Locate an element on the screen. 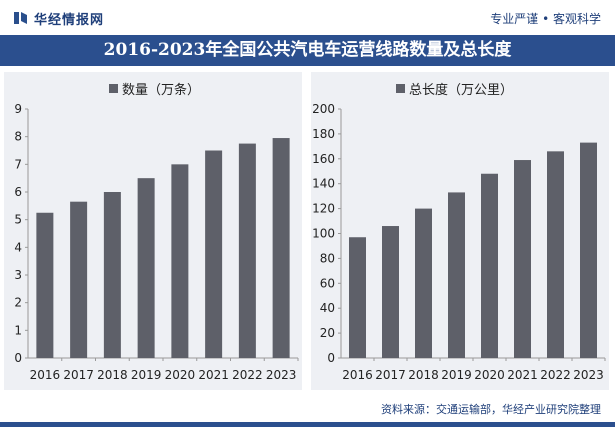 This screenshot has height=427, width=615. logo-icon is located at coordinates (21, 18).